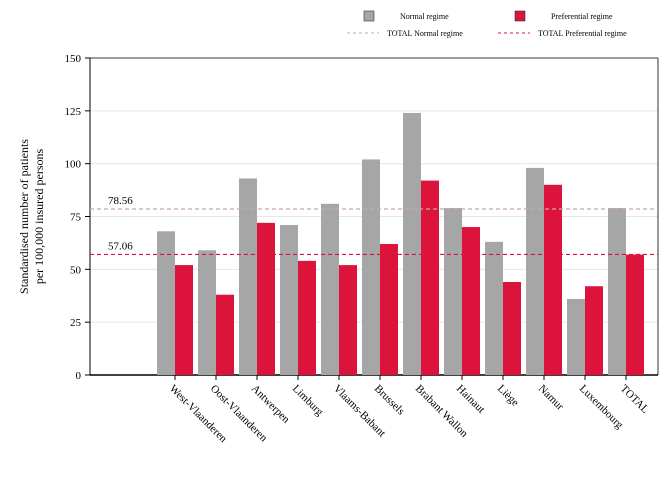 This screenshot has height=480, width=672. What do you see at coordinates (270, 404) in the screenshot?
I see `x-tick-label: Antwerpen` at bounding box center [270, 404].